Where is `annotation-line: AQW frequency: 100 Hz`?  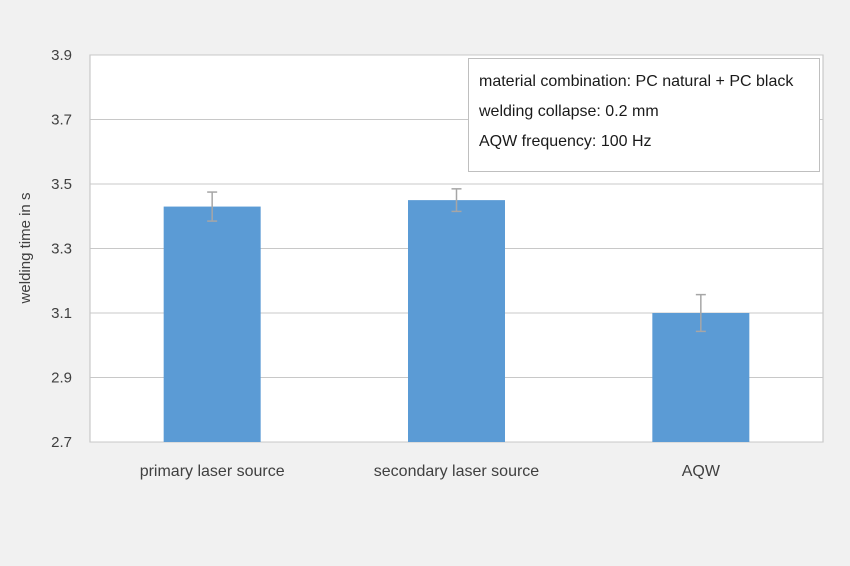
annotation-line: AQW frequency: 100 Hz is located at coordinates (565, 141).